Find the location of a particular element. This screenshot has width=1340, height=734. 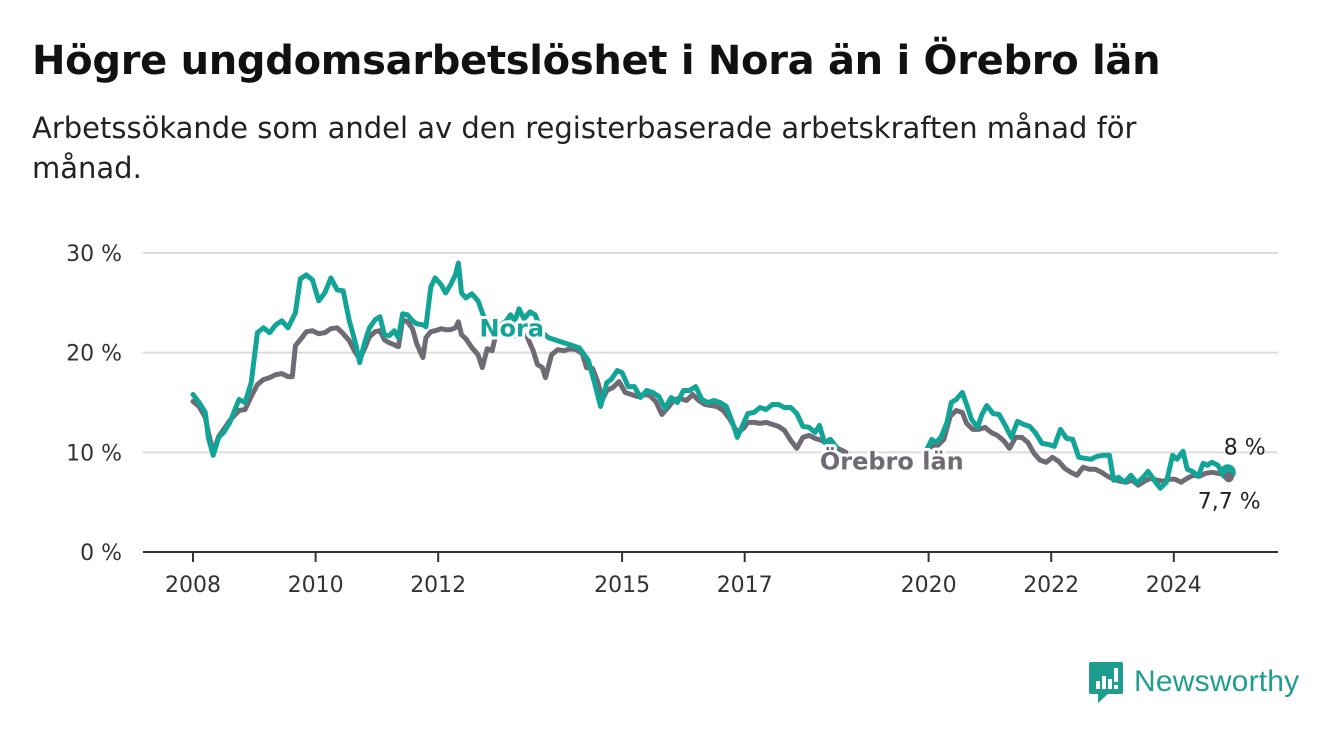

series-labels: Nora Örebro län is located at coordinates (721, 395).